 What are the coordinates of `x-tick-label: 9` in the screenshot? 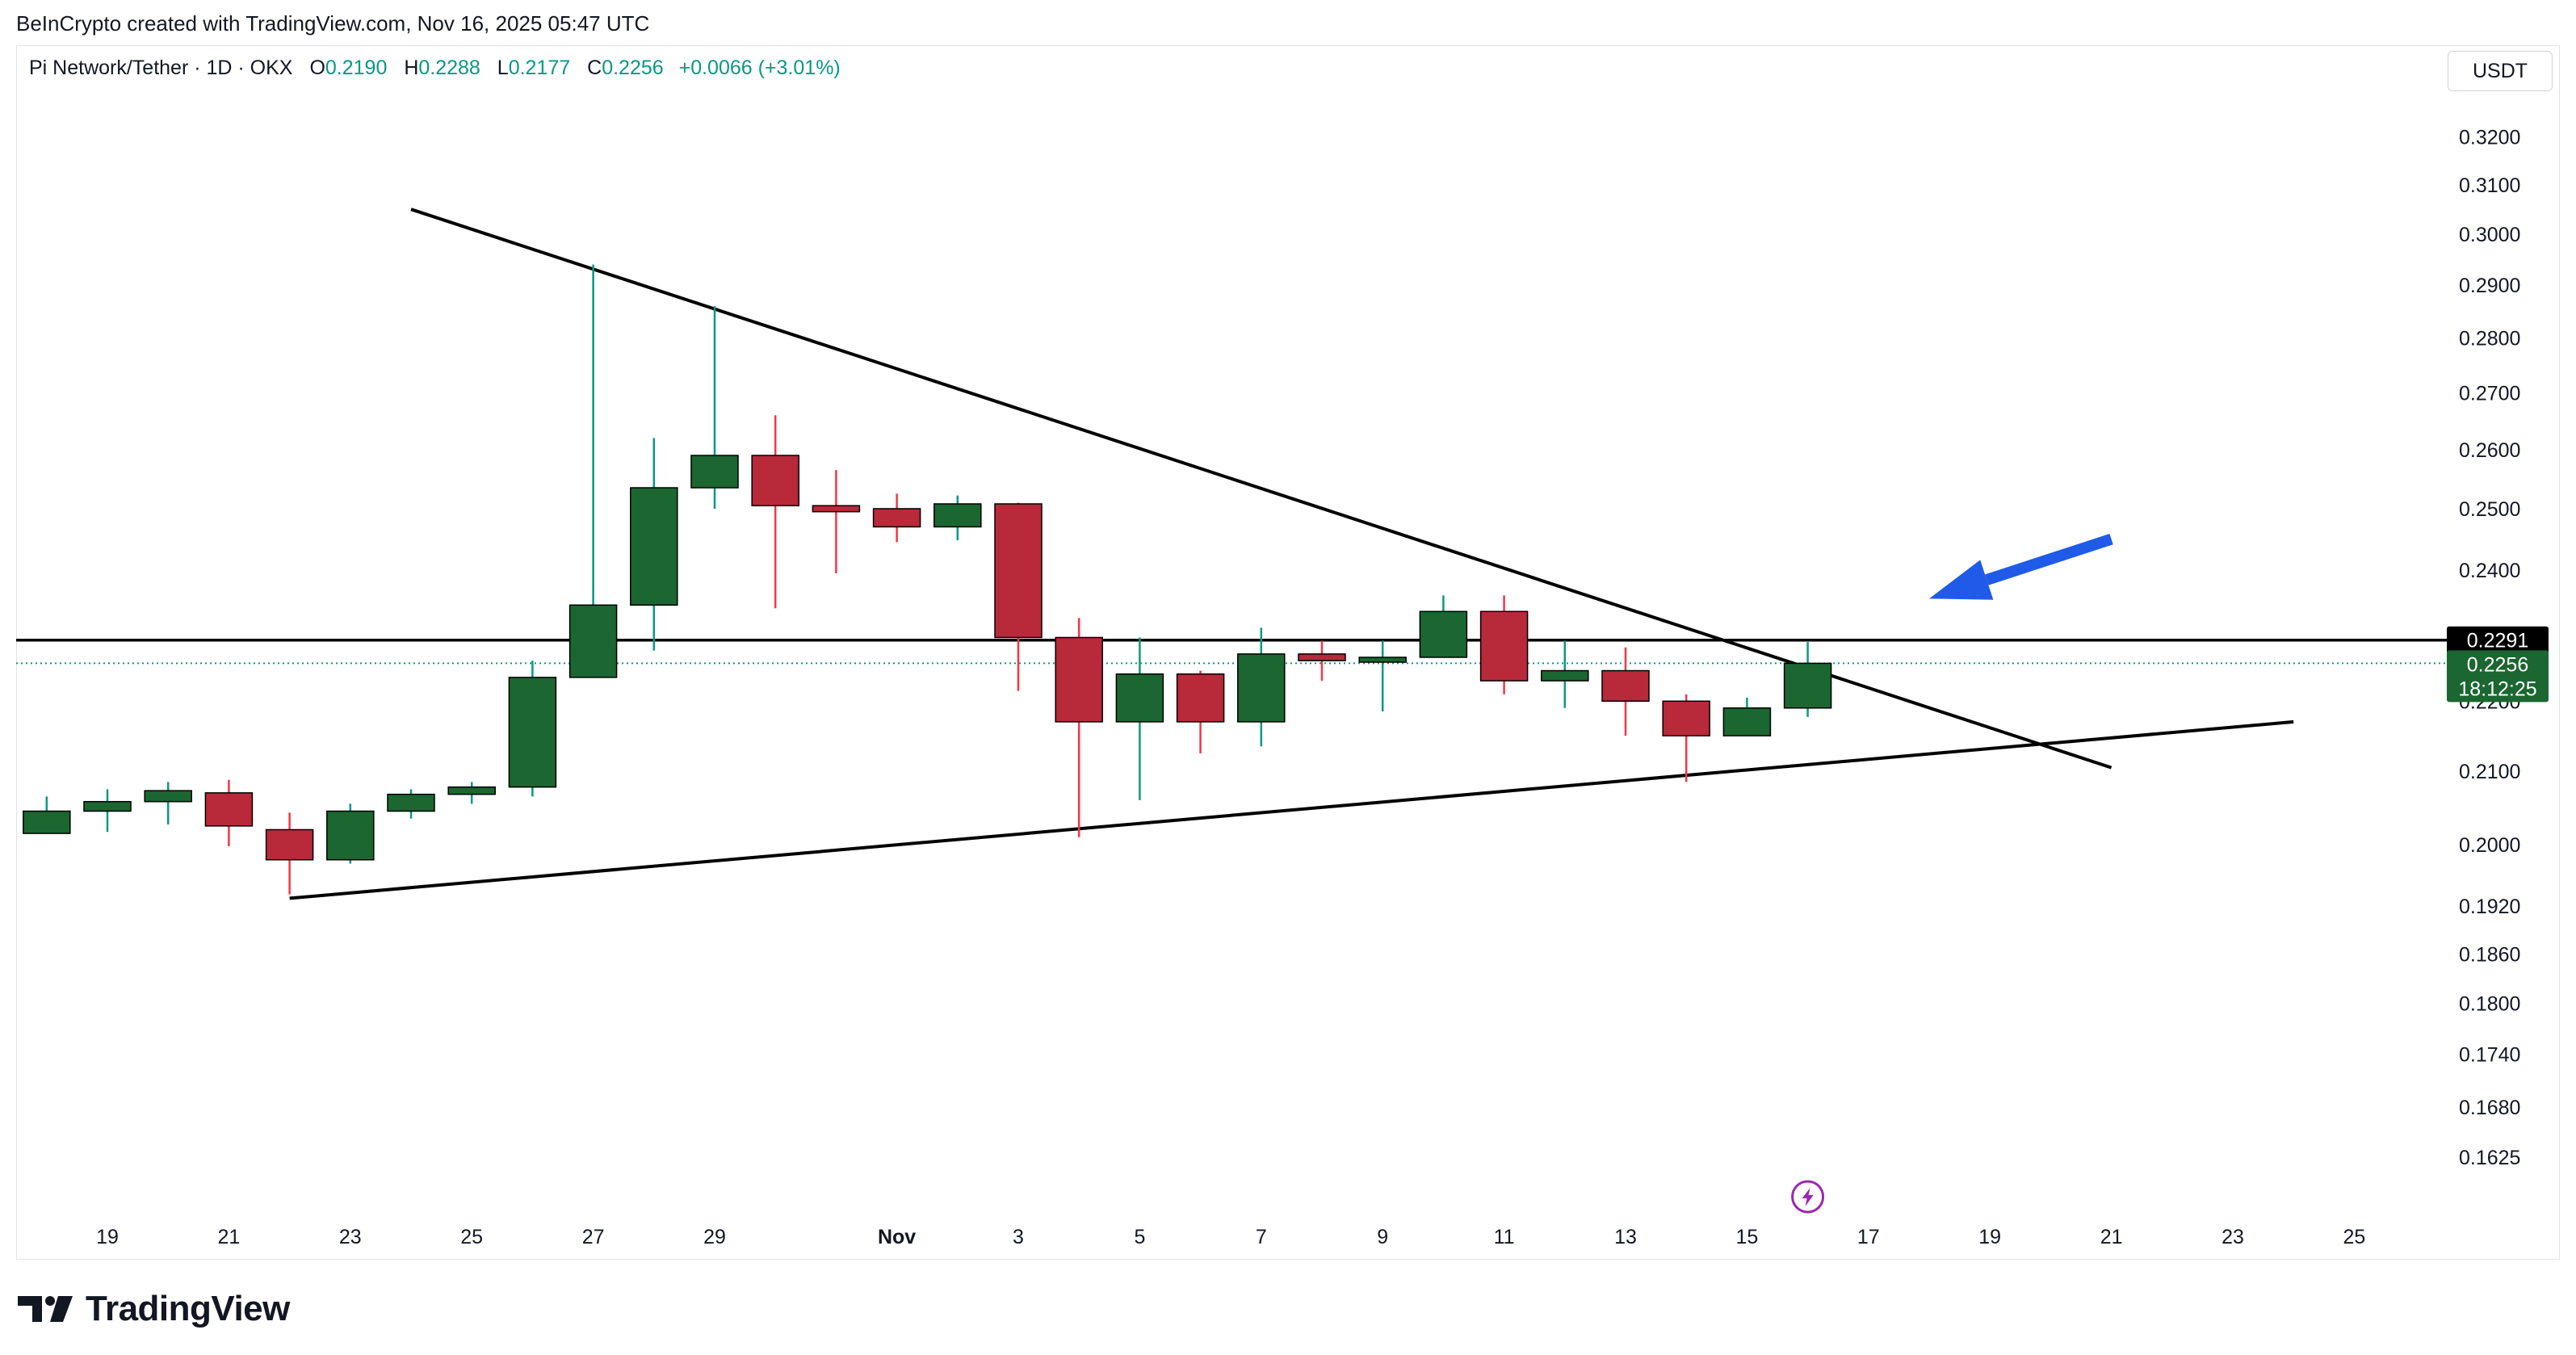 It's located at (1382, 1237).